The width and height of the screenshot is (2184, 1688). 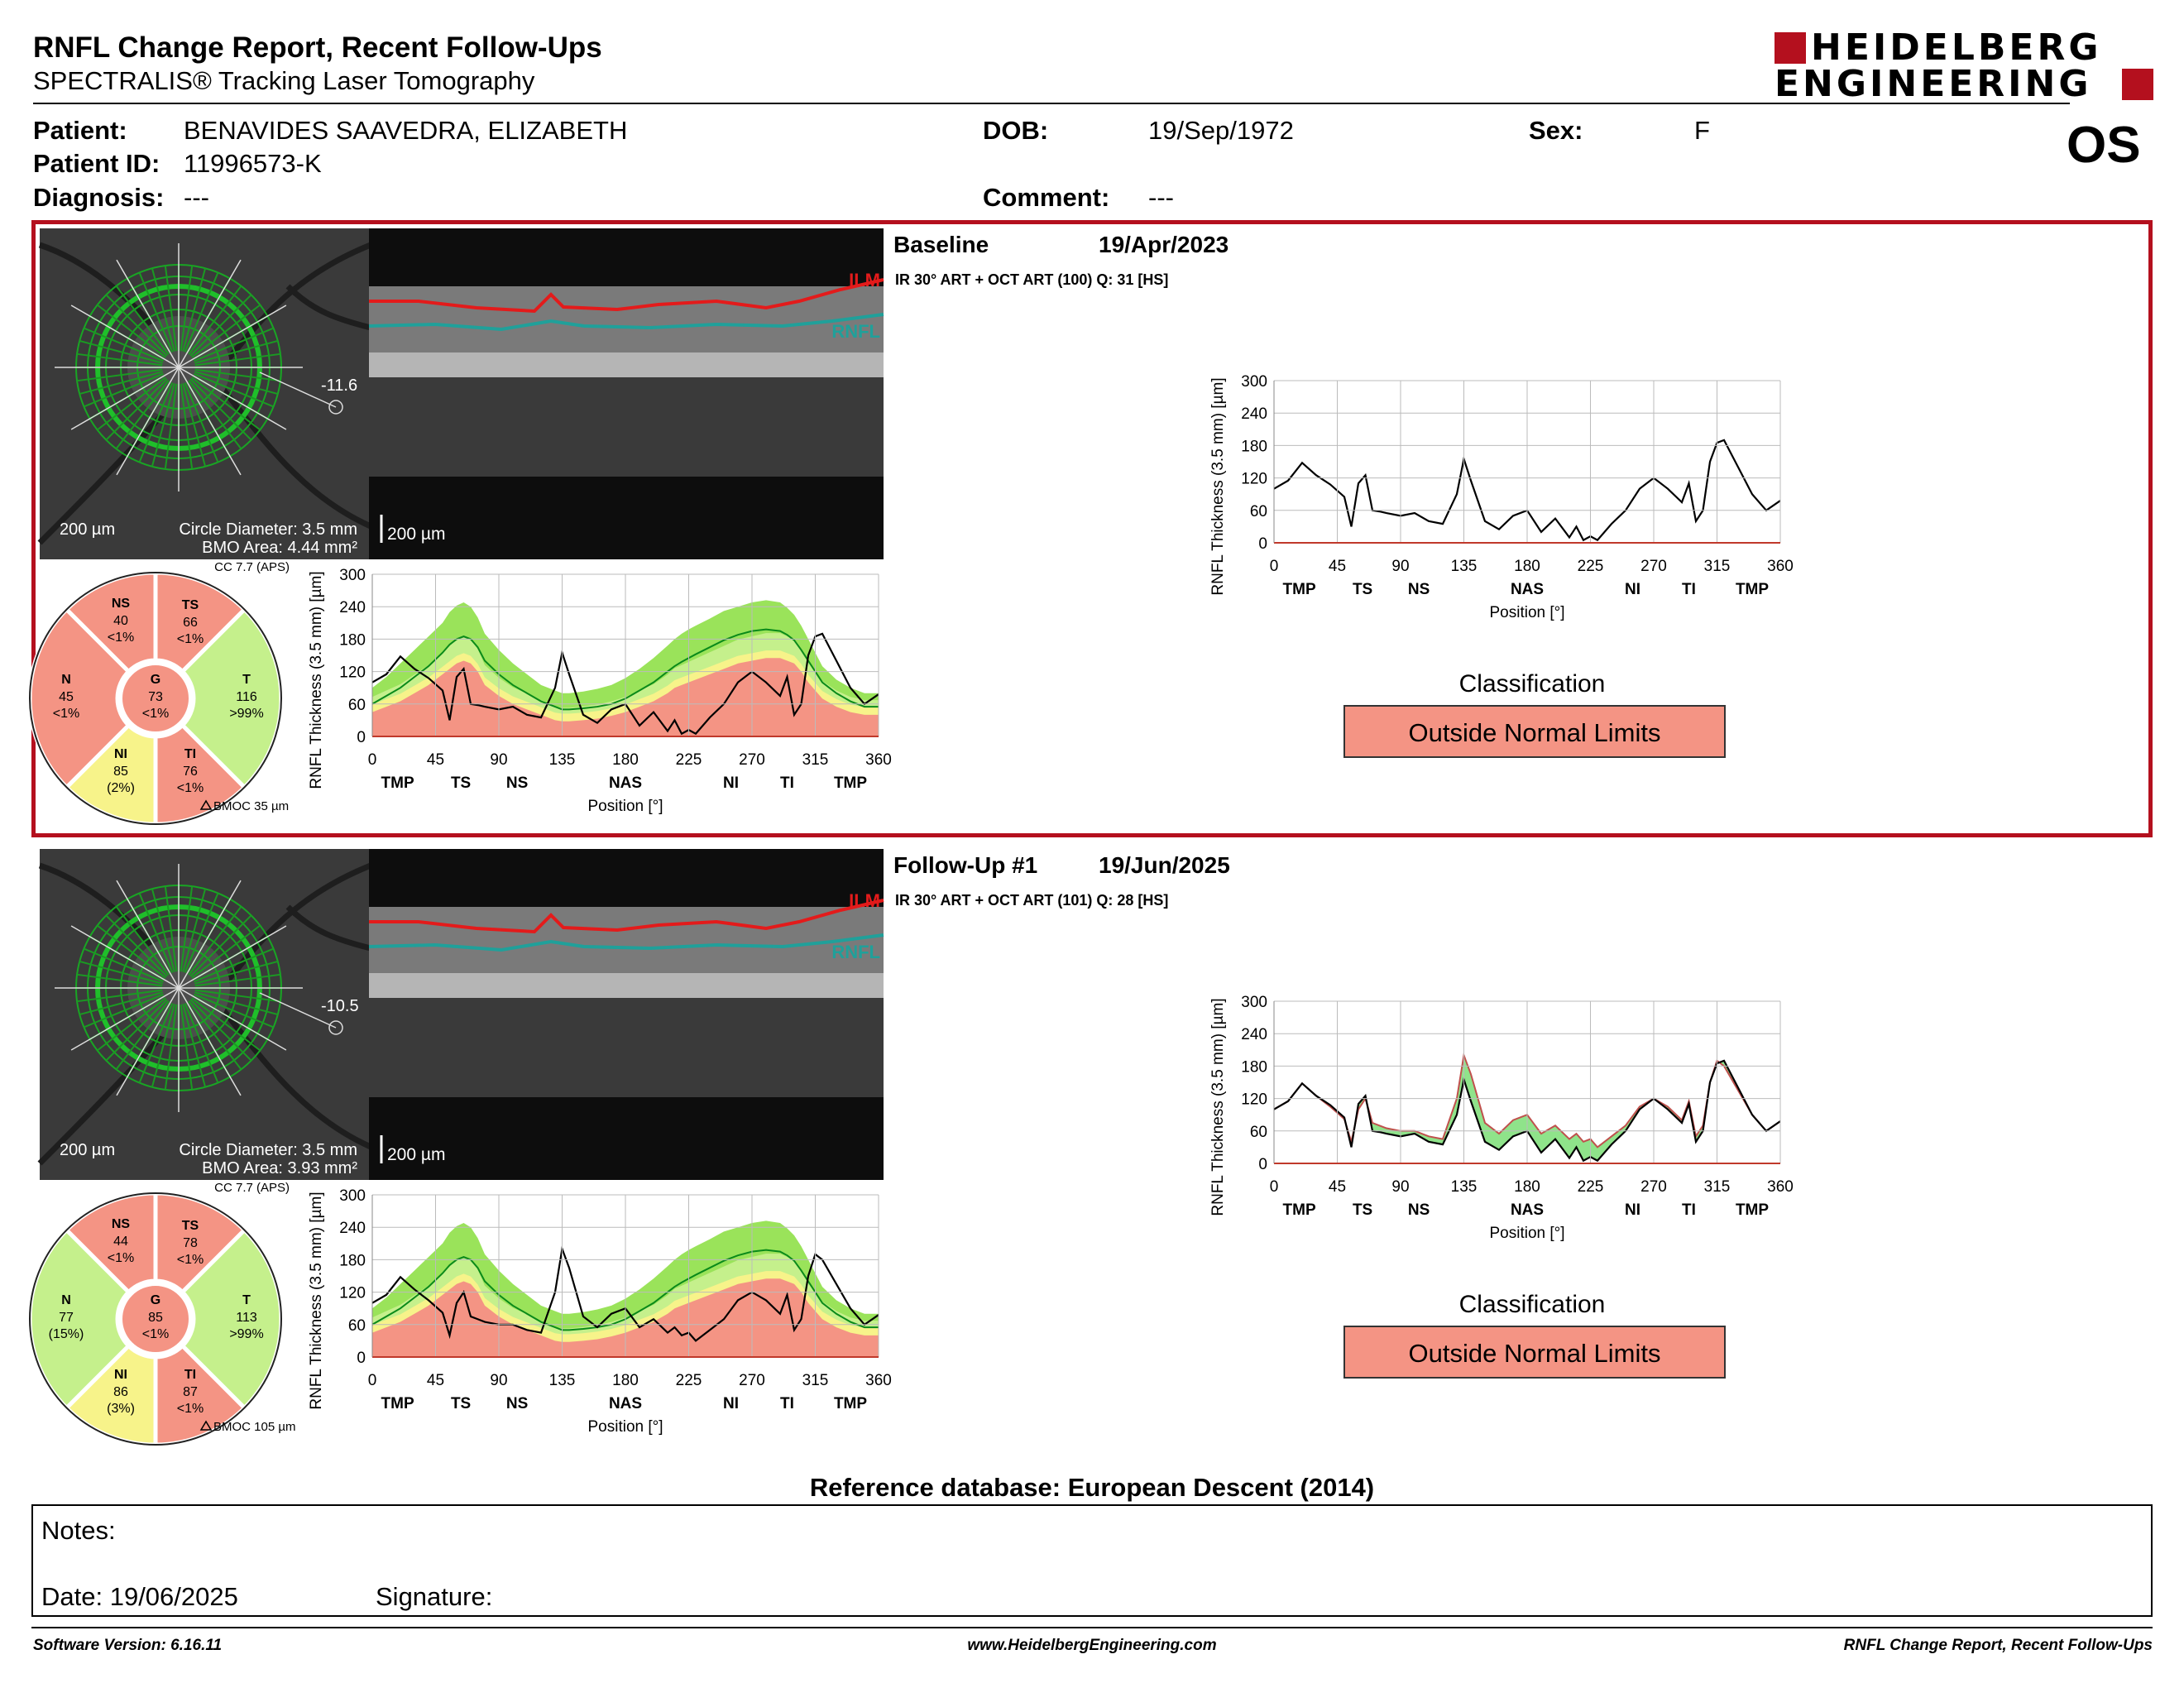 I want to click on x-axis-title: Position [°], so click(x=1526, y=1233).